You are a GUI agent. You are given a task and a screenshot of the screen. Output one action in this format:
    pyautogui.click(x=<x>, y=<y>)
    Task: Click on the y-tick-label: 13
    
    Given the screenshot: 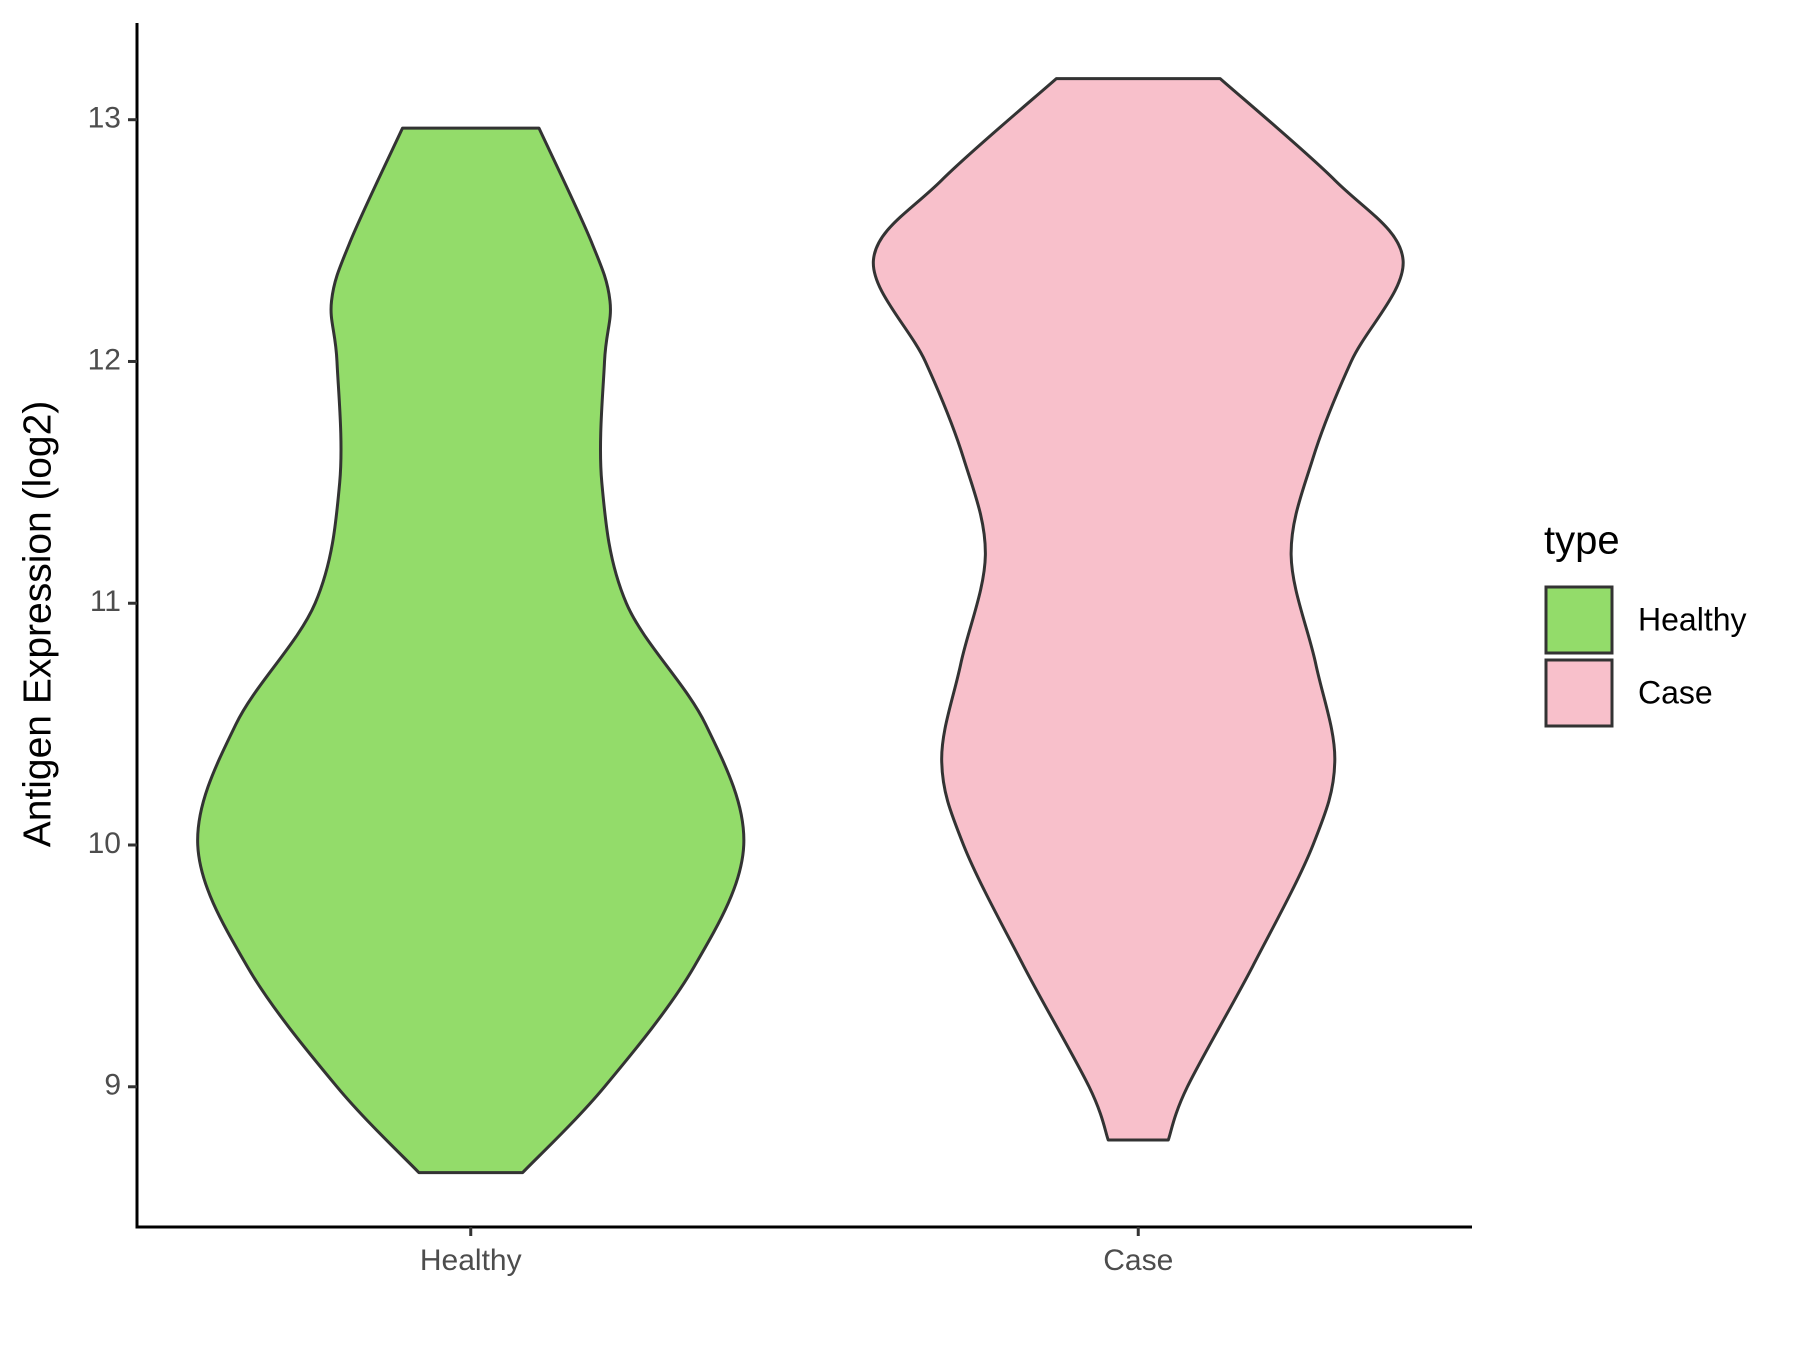 What is the action you would take?
    pyautogui.click(x=104, y=118)
    